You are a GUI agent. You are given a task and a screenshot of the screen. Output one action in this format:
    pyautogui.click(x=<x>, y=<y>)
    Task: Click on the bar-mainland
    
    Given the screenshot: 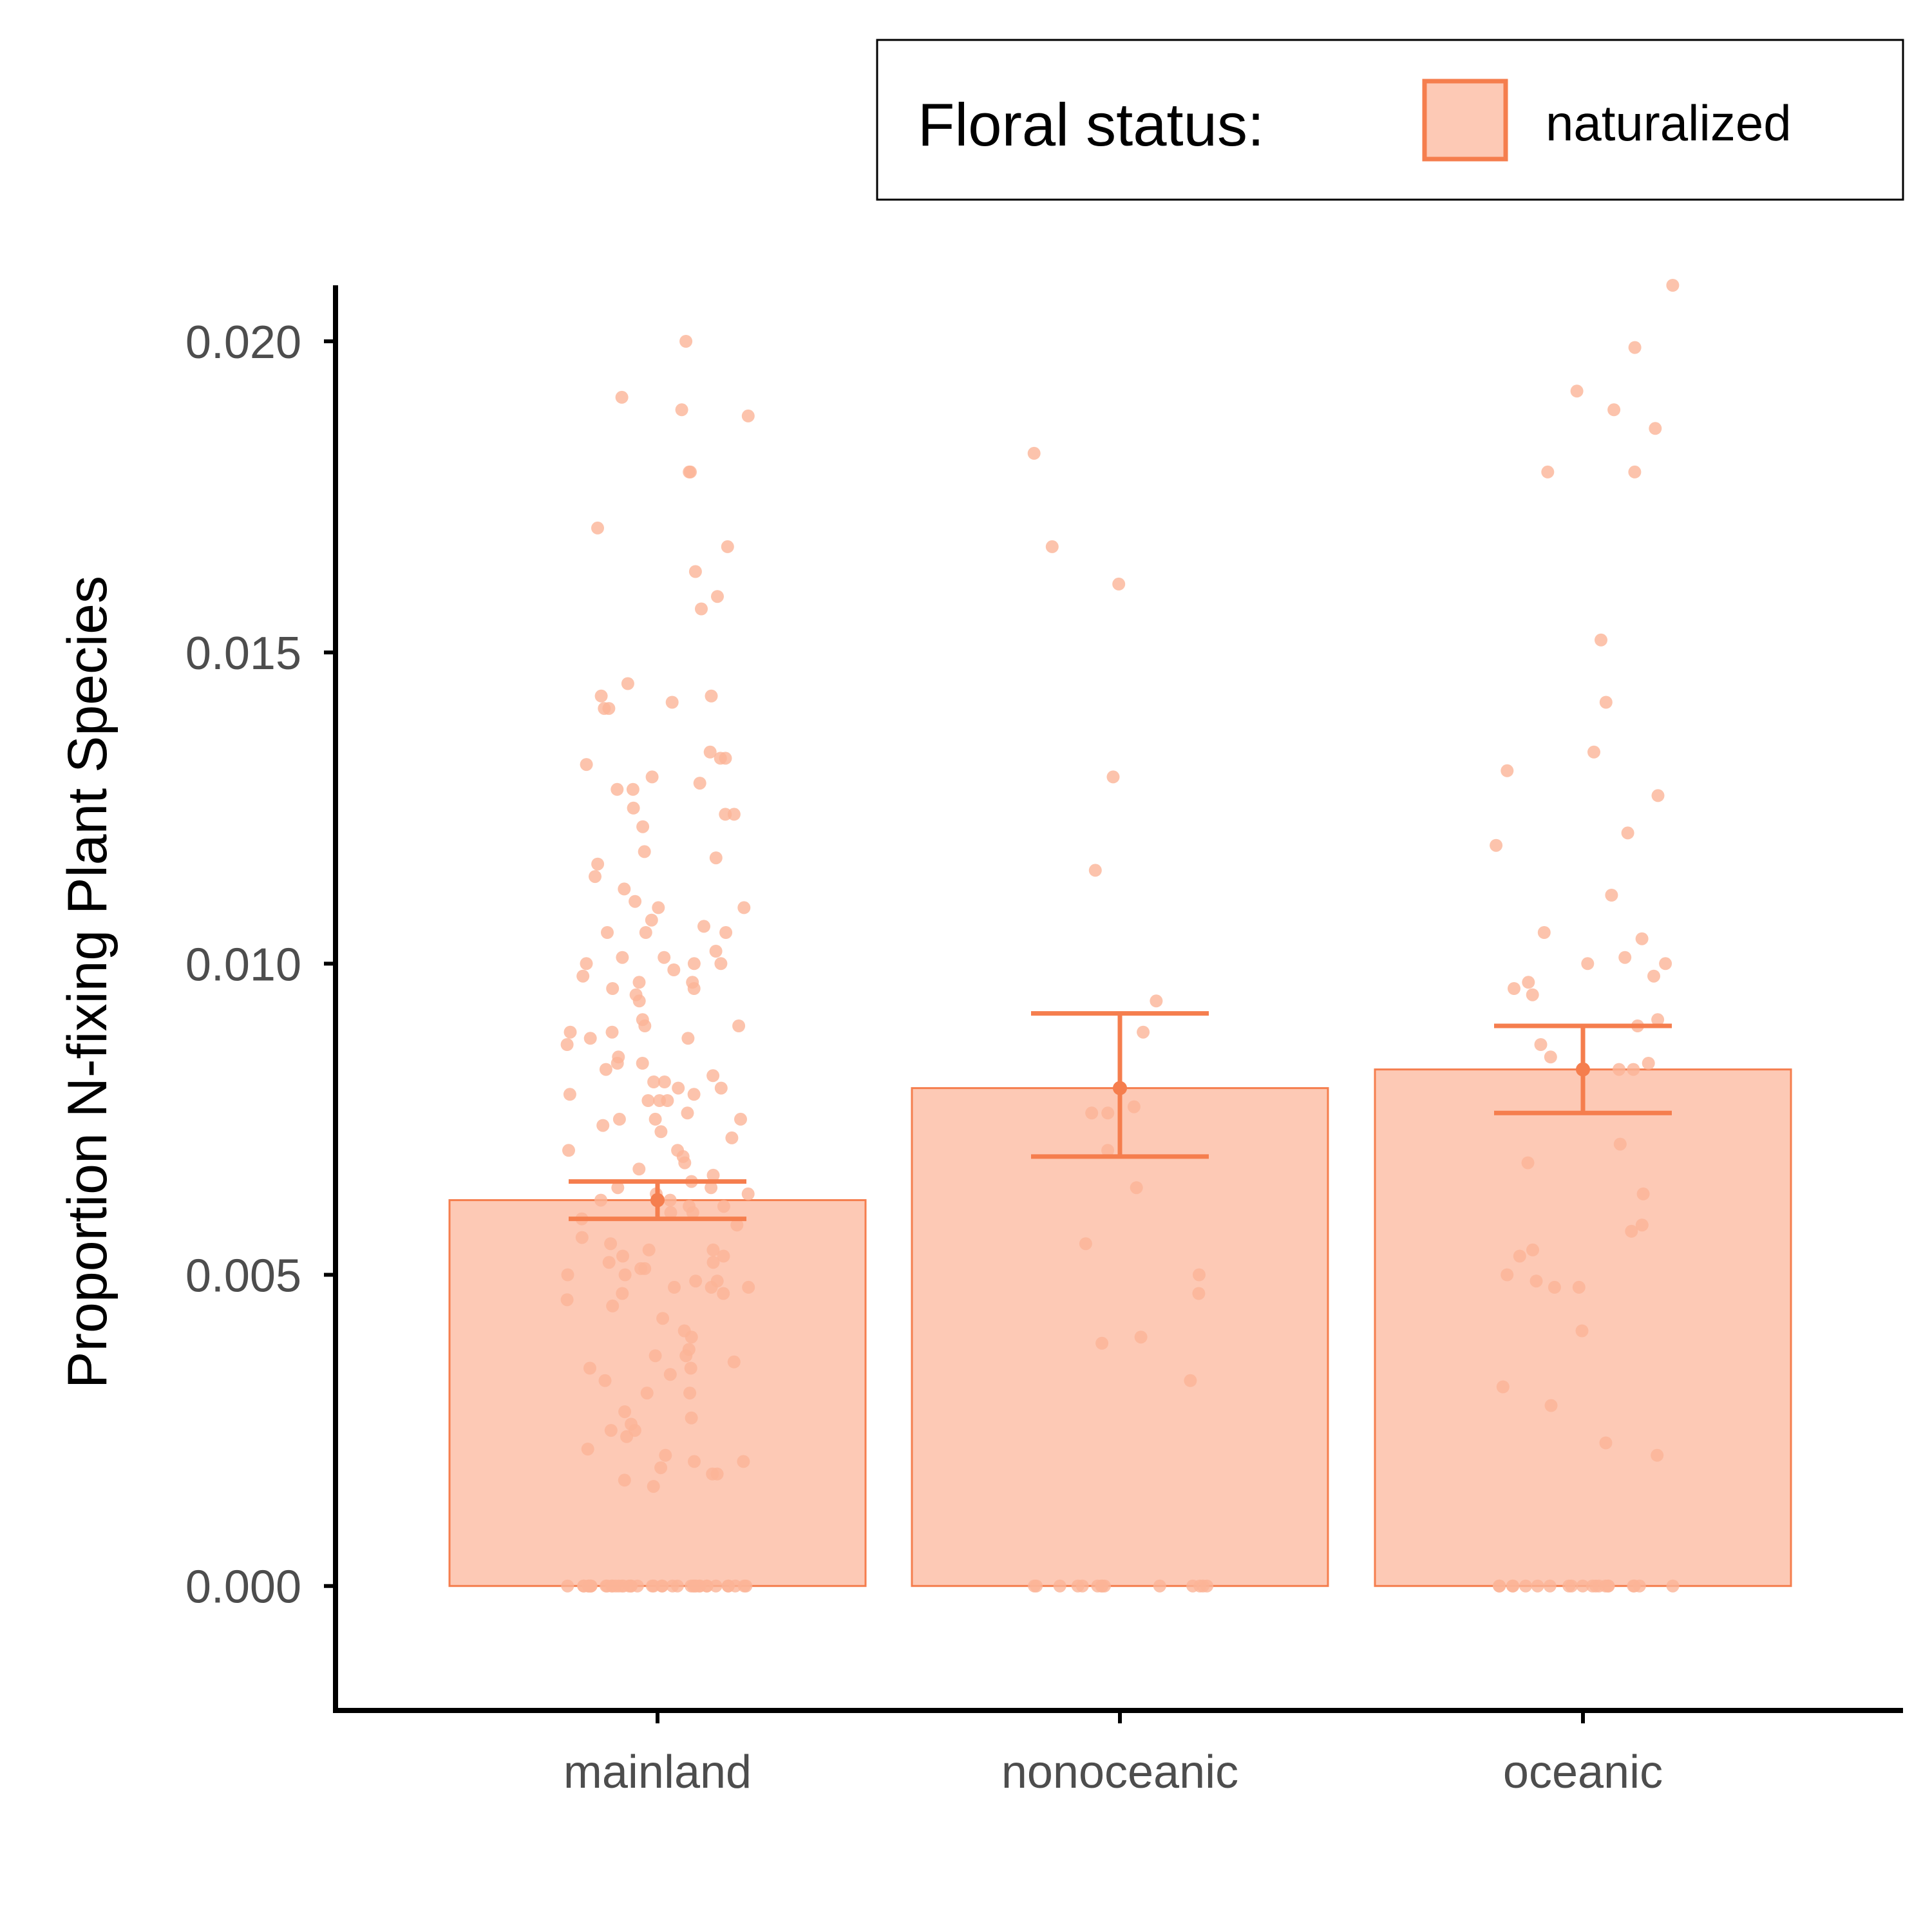 What is the action you would take?
    pyautogui.click(x=657, y=1393)
    